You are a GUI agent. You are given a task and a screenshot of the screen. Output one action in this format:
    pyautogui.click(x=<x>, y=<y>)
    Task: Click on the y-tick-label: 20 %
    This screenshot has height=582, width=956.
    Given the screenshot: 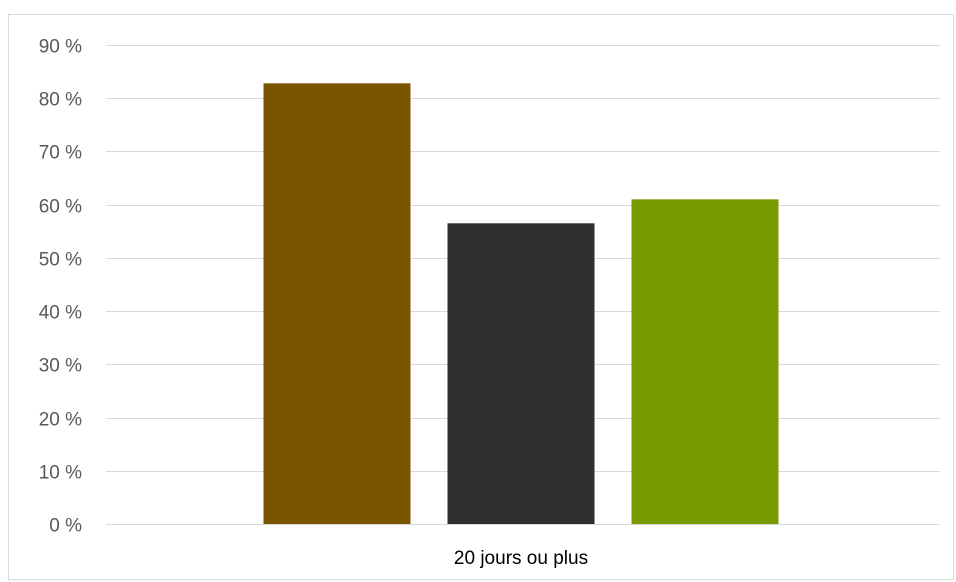 What is the action you would take?
    pyautogui.click(x=60, y=420)
    